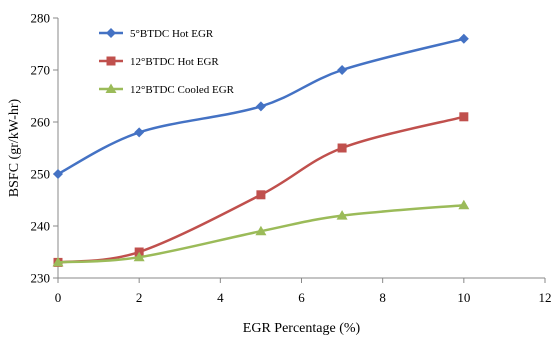  Describe the element at coordinates (41, 70) in the screenshot. I see `y-tick-label: 270` at that location.